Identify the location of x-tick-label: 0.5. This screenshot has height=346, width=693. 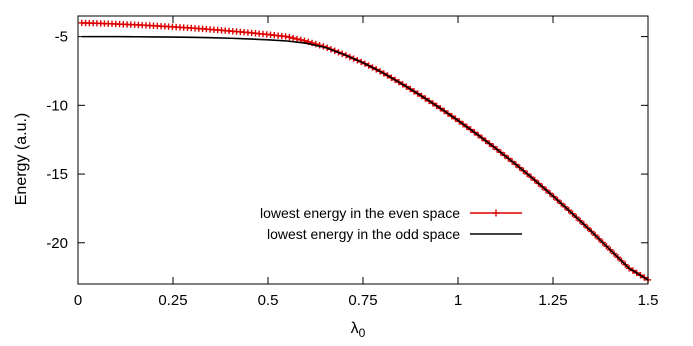
(268, 300).